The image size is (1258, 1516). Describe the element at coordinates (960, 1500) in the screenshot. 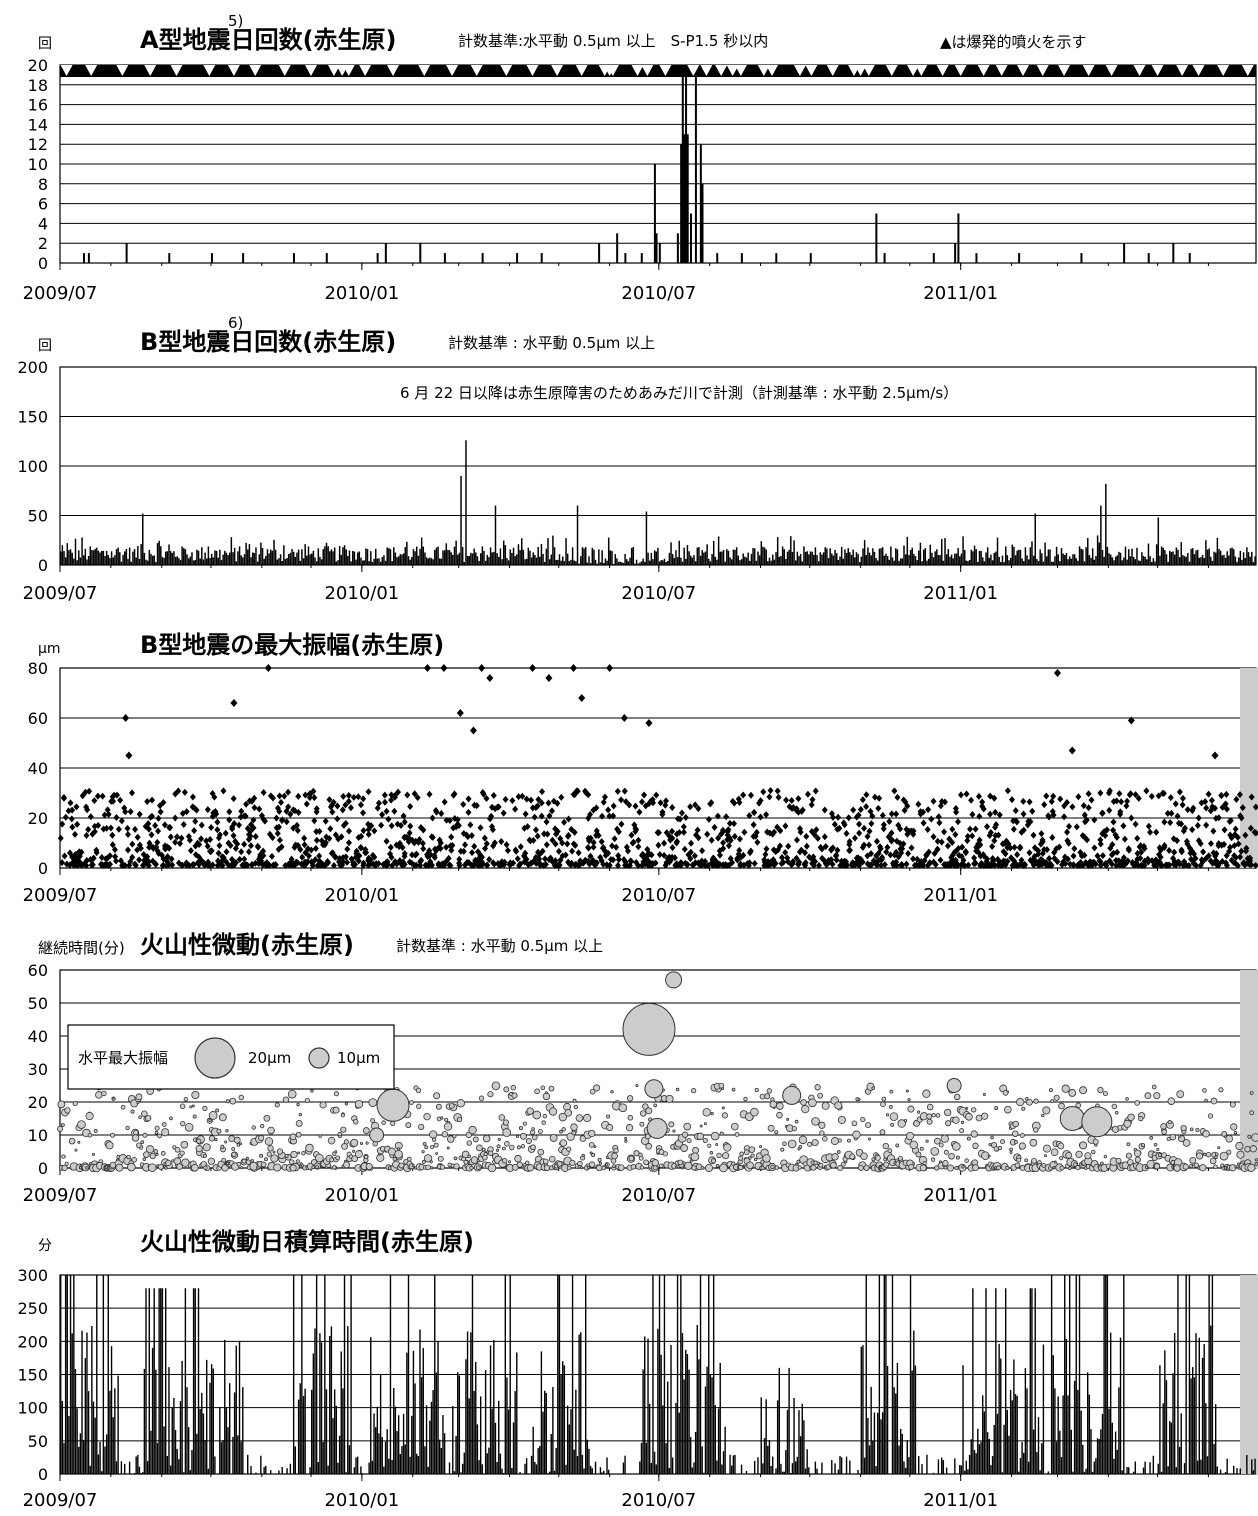

I see `x-tick-label: 2011/01` at that location.